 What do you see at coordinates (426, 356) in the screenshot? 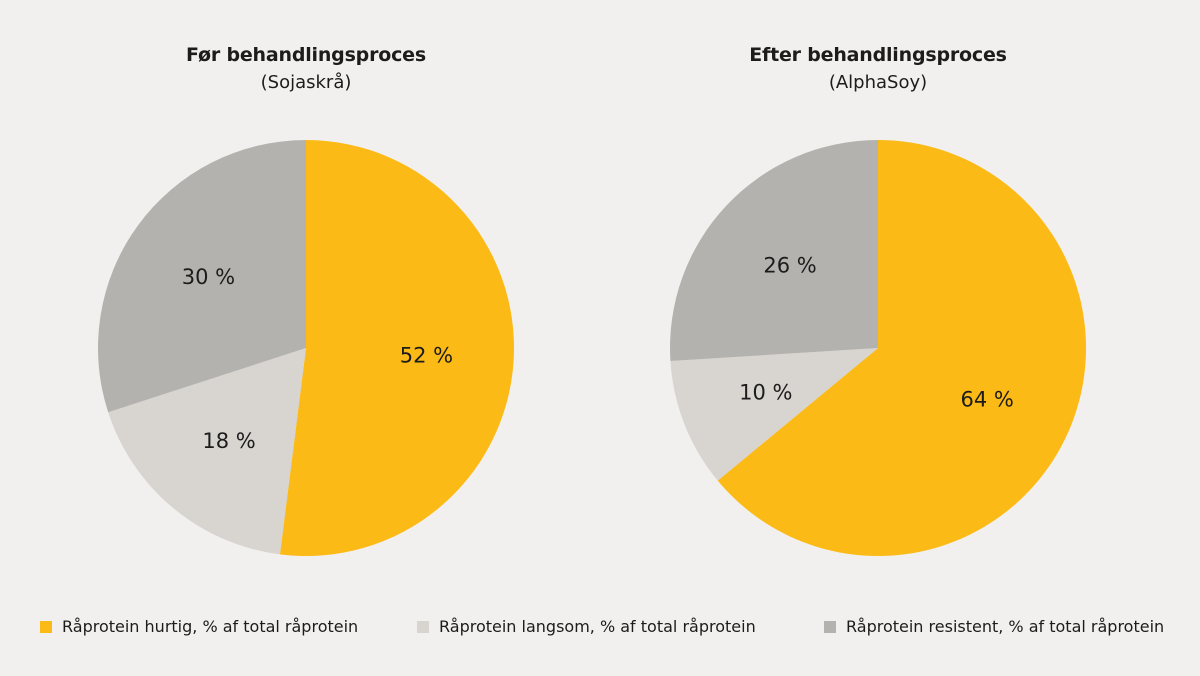
I see `pie-label-fast: 52 %` at bounding box center [426, 356].